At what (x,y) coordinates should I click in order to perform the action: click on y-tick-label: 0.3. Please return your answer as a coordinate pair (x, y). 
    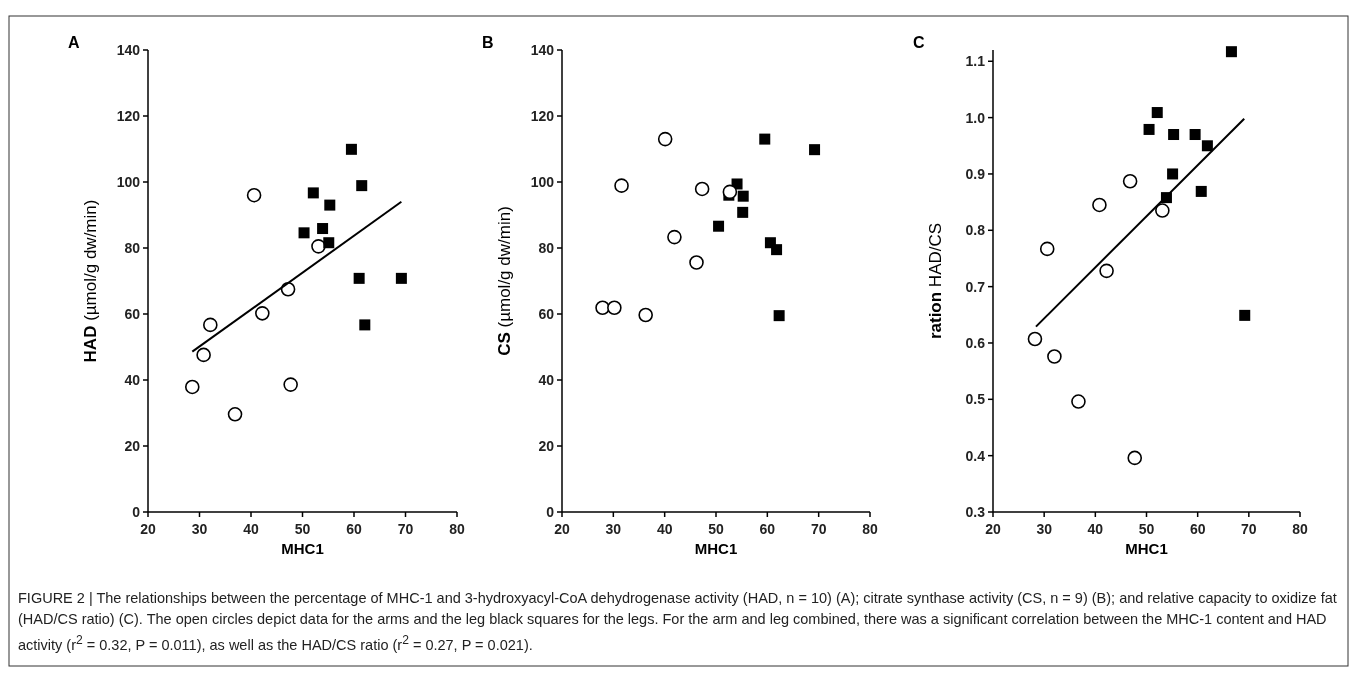
    Looking at the image, I should click on (975, 512).